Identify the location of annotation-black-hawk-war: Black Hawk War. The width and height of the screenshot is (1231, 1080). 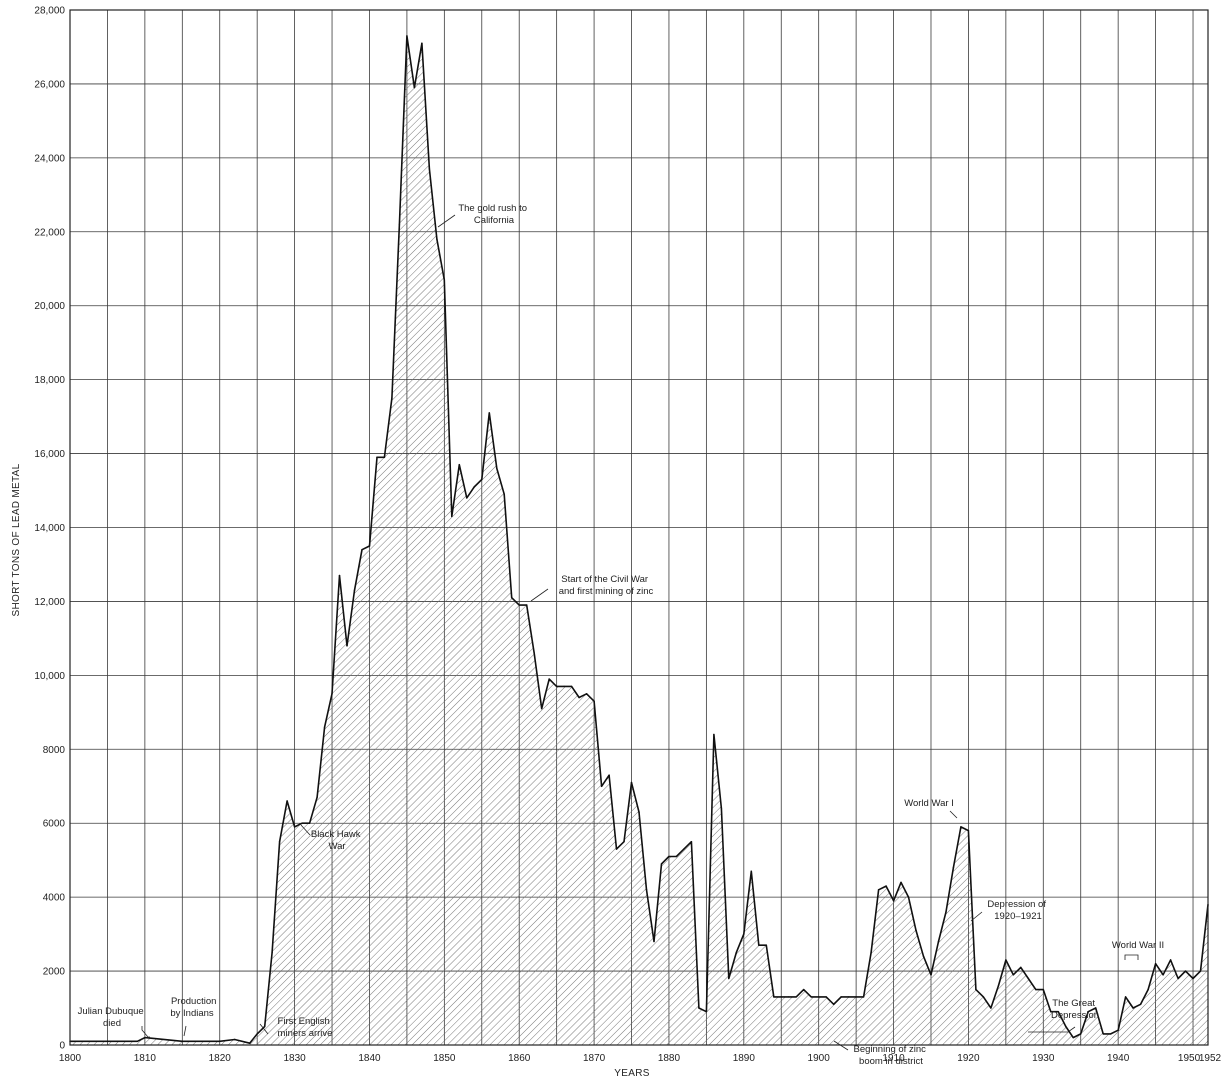
(337, 840).